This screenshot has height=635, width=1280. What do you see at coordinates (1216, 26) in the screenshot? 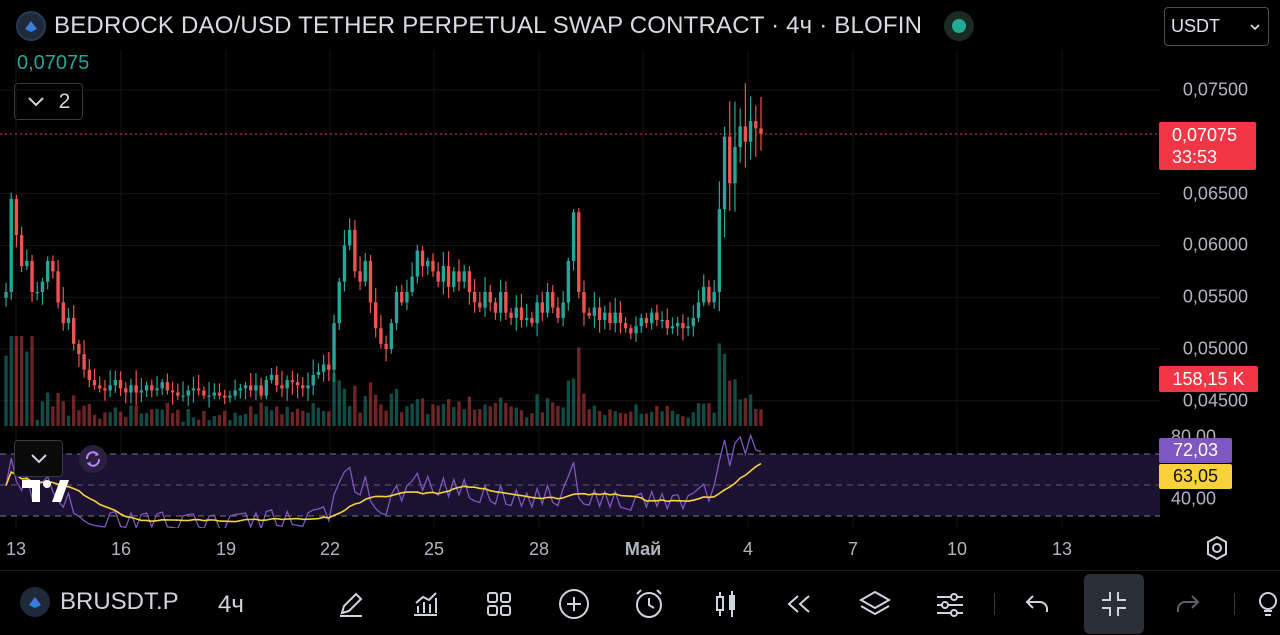
I see `currency-select: USDT` at bounding box center [1216, 26].